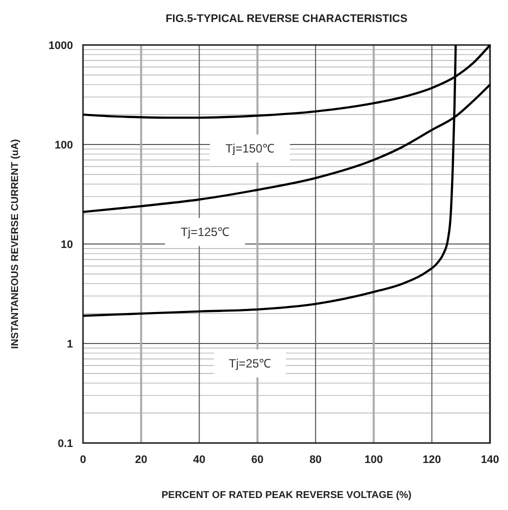 This screenshot has width=508, height=510. I want to click on y-tick-label: 1, so click(69, 344).